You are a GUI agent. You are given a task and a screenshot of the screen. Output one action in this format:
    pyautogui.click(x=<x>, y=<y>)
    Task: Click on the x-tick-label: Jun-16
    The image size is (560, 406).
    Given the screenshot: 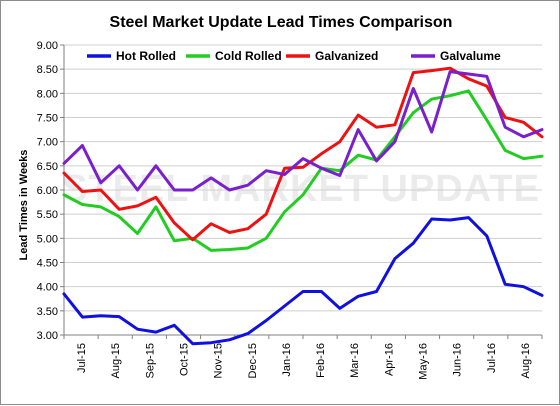 What is the action you would take?
    pyautogui.click(x=458, y=360)
    